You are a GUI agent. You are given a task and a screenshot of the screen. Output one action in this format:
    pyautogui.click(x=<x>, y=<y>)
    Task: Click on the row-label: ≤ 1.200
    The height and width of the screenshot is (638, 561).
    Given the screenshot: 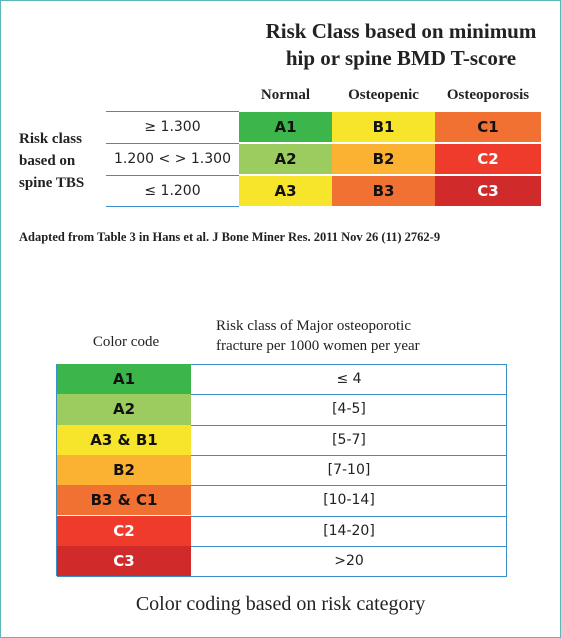 What is the action you would take?
    pyautogui.click(x=172, y=191)
    